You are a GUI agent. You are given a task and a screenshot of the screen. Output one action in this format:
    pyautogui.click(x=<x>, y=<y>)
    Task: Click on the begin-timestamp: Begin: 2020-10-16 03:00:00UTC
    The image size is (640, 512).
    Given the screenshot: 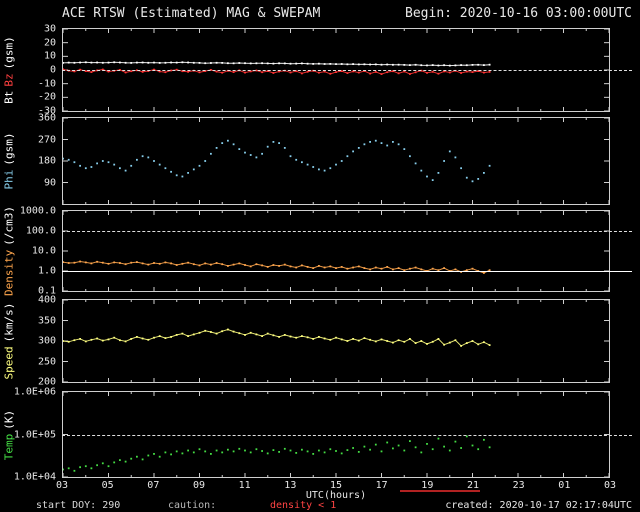 What is the action you would take?
    pyautogui.click(x=518, y=13)
    